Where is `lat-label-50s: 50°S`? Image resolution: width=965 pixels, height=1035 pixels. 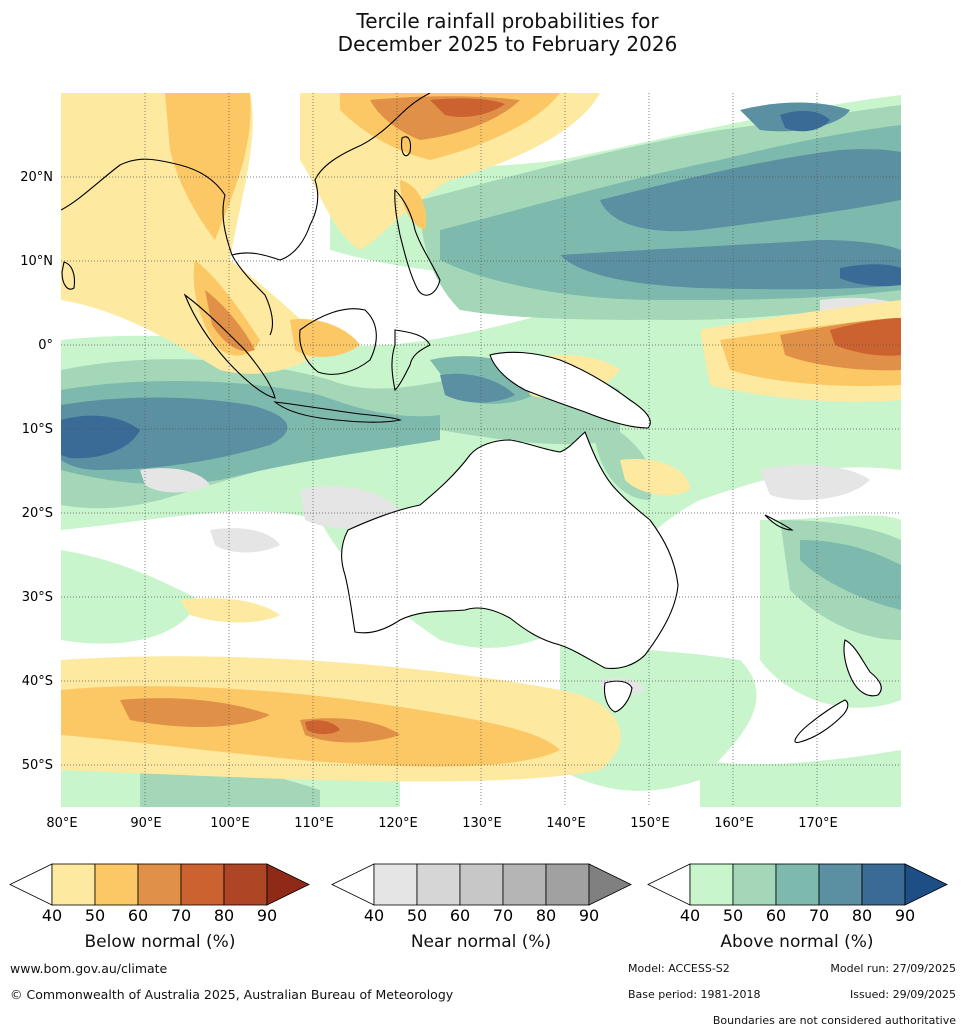 lat-label-50s: 50°S is located at coordinates (37, 765).